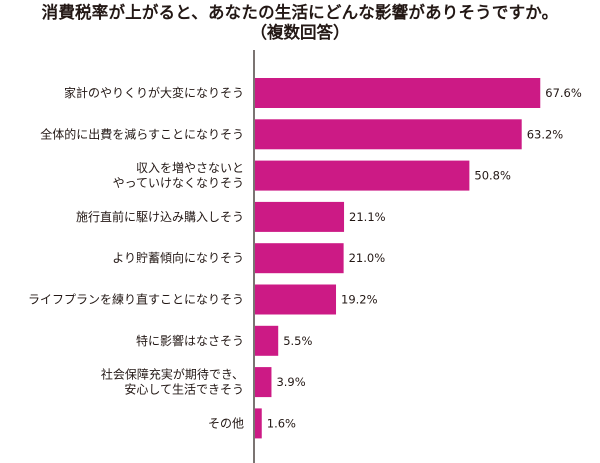  I want to click on value-label: 19.2%, so click(359, 300).